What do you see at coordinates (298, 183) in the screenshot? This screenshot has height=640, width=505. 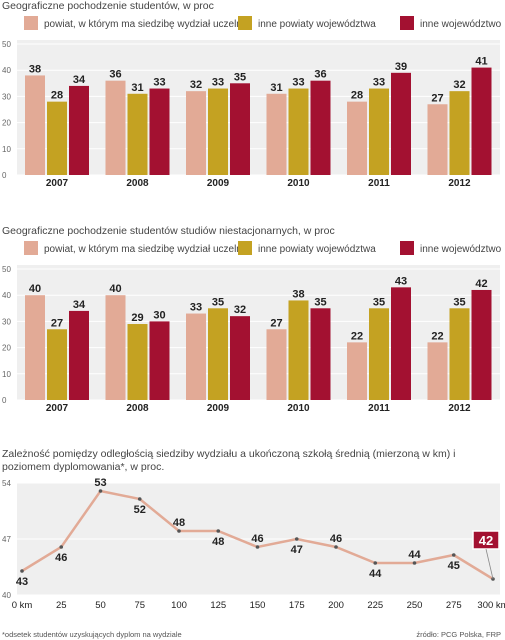 I see `chart1-xtick-label: 2010` at bounding box center [298, 183].